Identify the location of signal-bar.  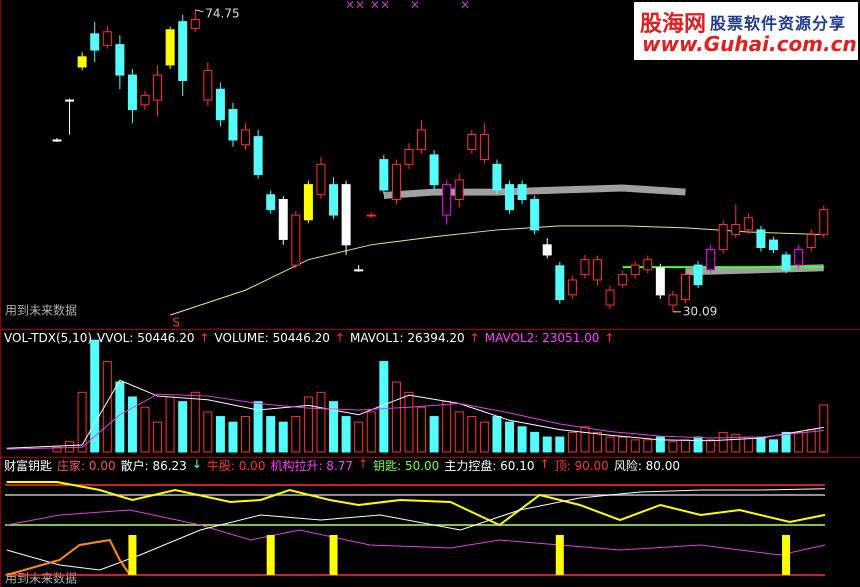
(786, 555).